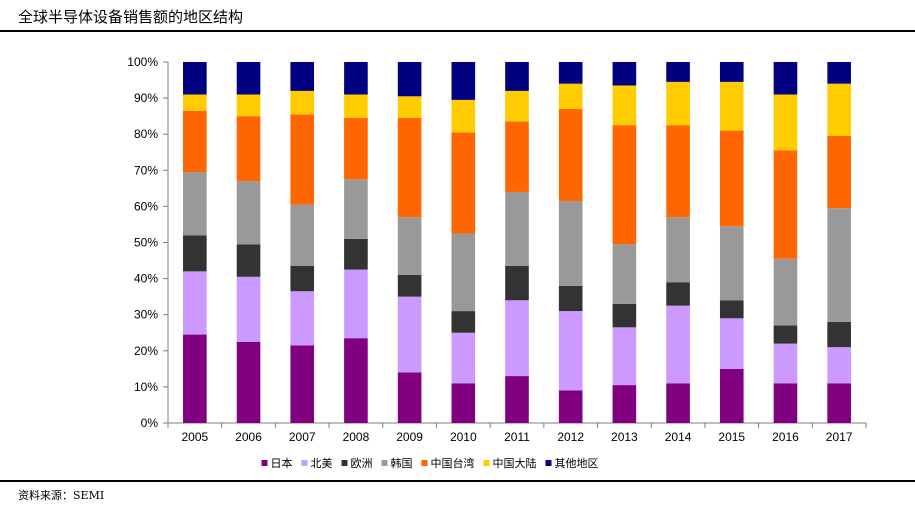 The width and height of the screenshot is (915, 510). I want to click on y-tick-label: 60%, so click(146, 206).